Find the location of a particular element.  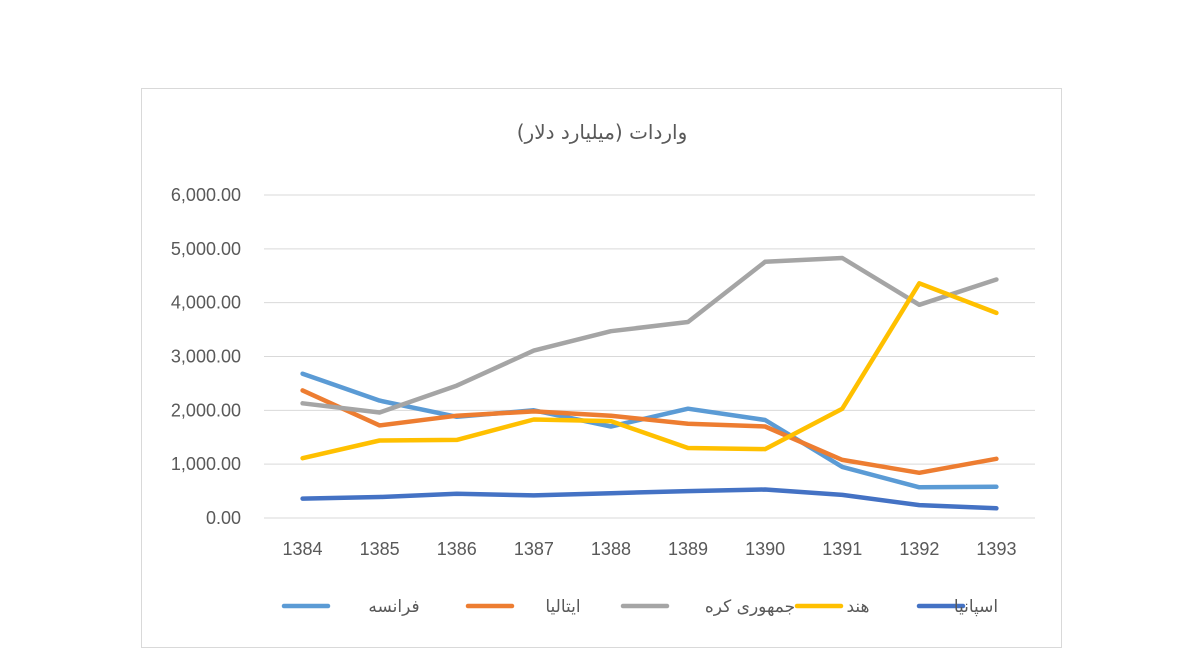

y-tick-label: 5,000.00 is located at coordinates (206, 249).